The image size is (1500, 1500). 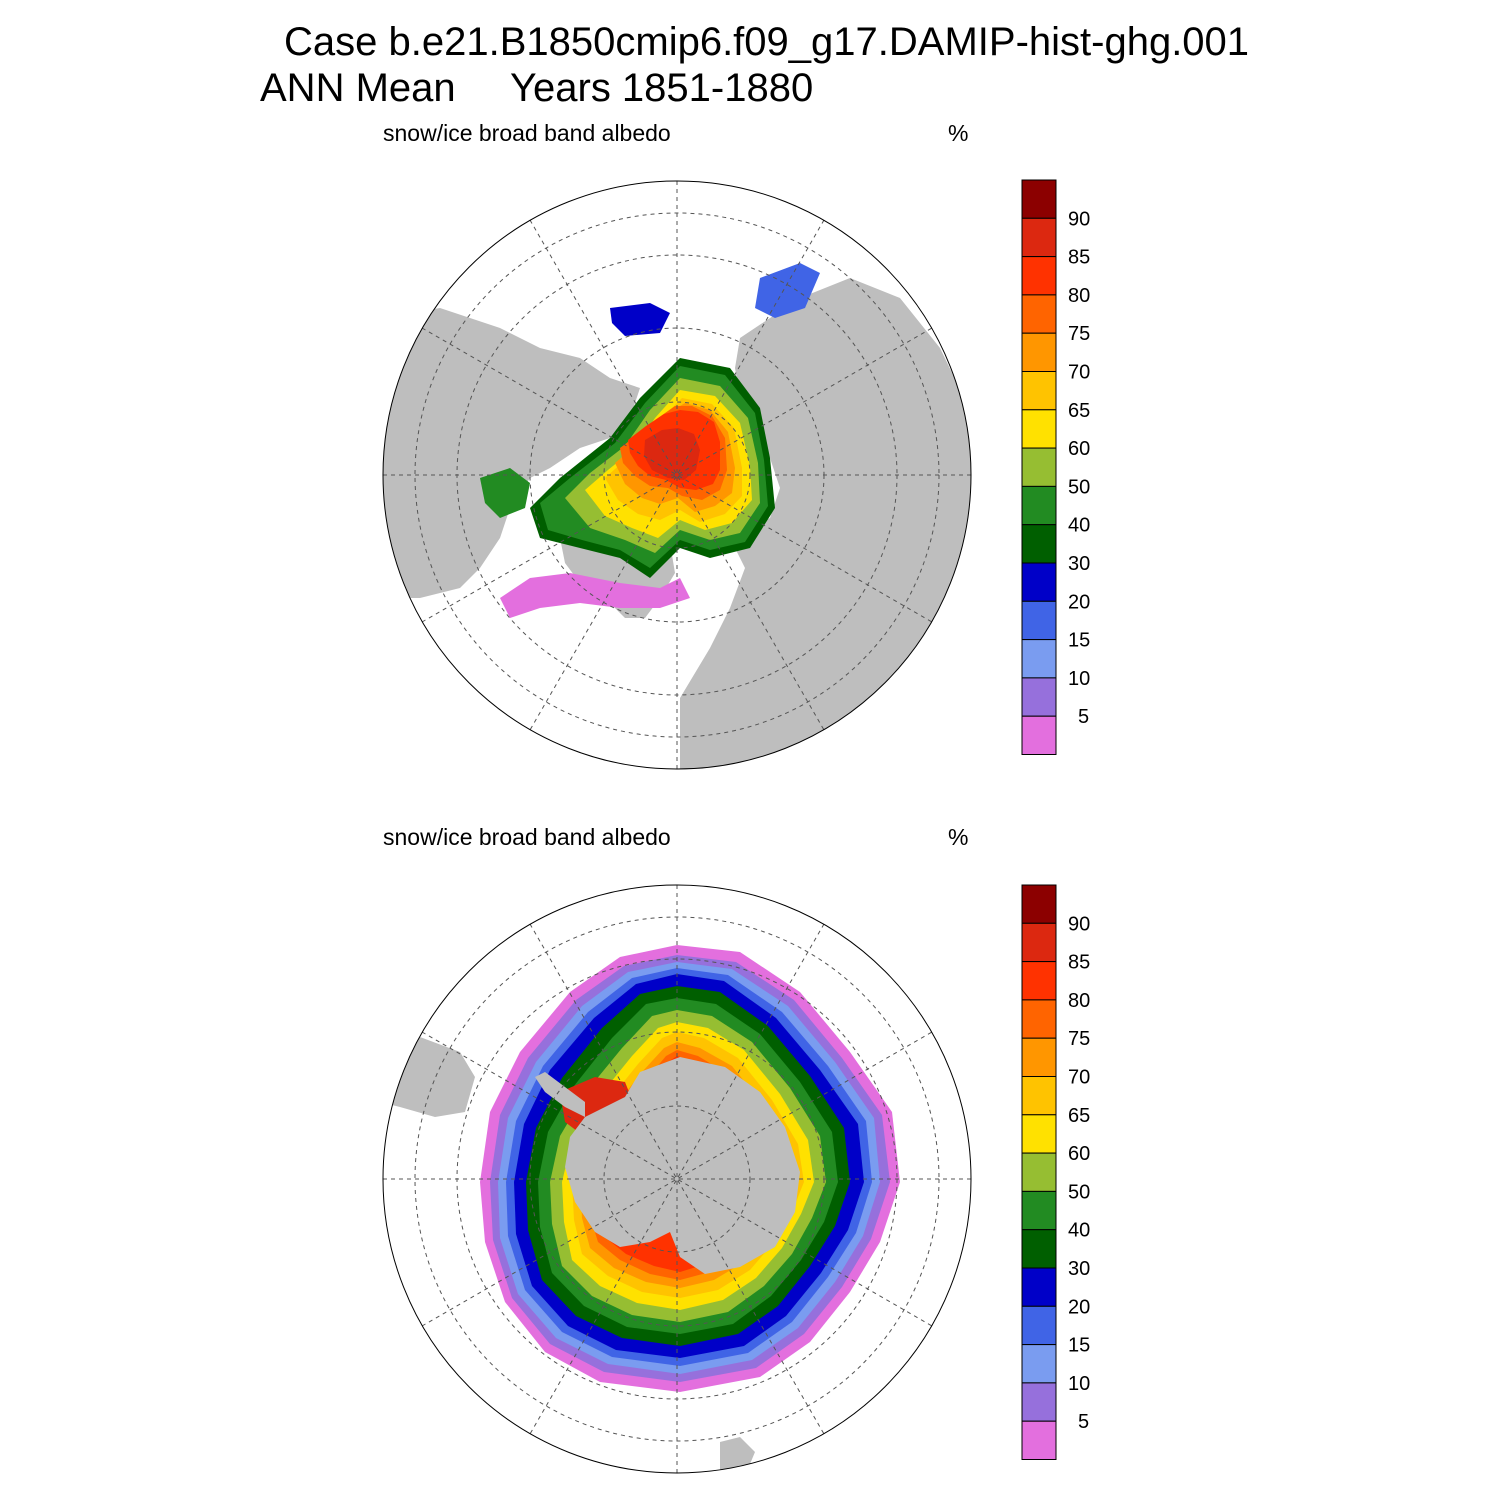 I want to click on panel-north-unit: %, so click(x=958, y=133).